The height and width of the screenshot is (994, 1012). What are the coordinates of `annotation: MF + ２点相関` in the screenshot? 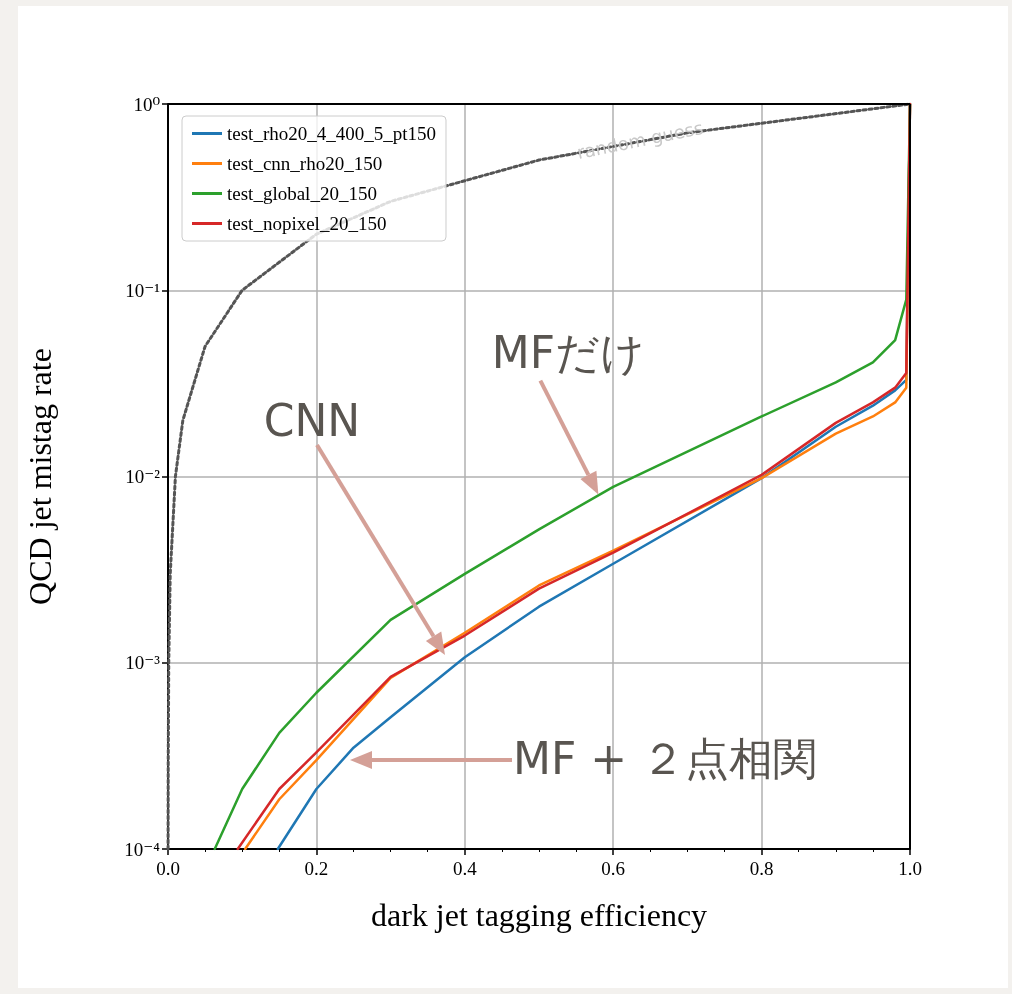 It's located at (665, 758).